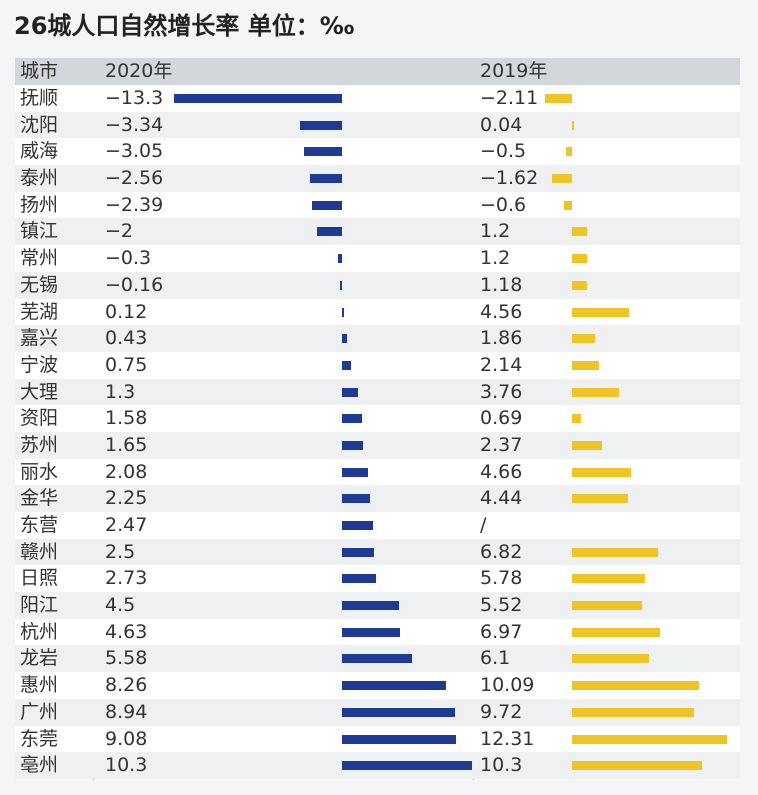 This screenshot has height=795, width=758. What do you see at coordinates (501, 711) in the screenshot?
I see `value-label-2019: 9.72` at bounding box center [501, 711].